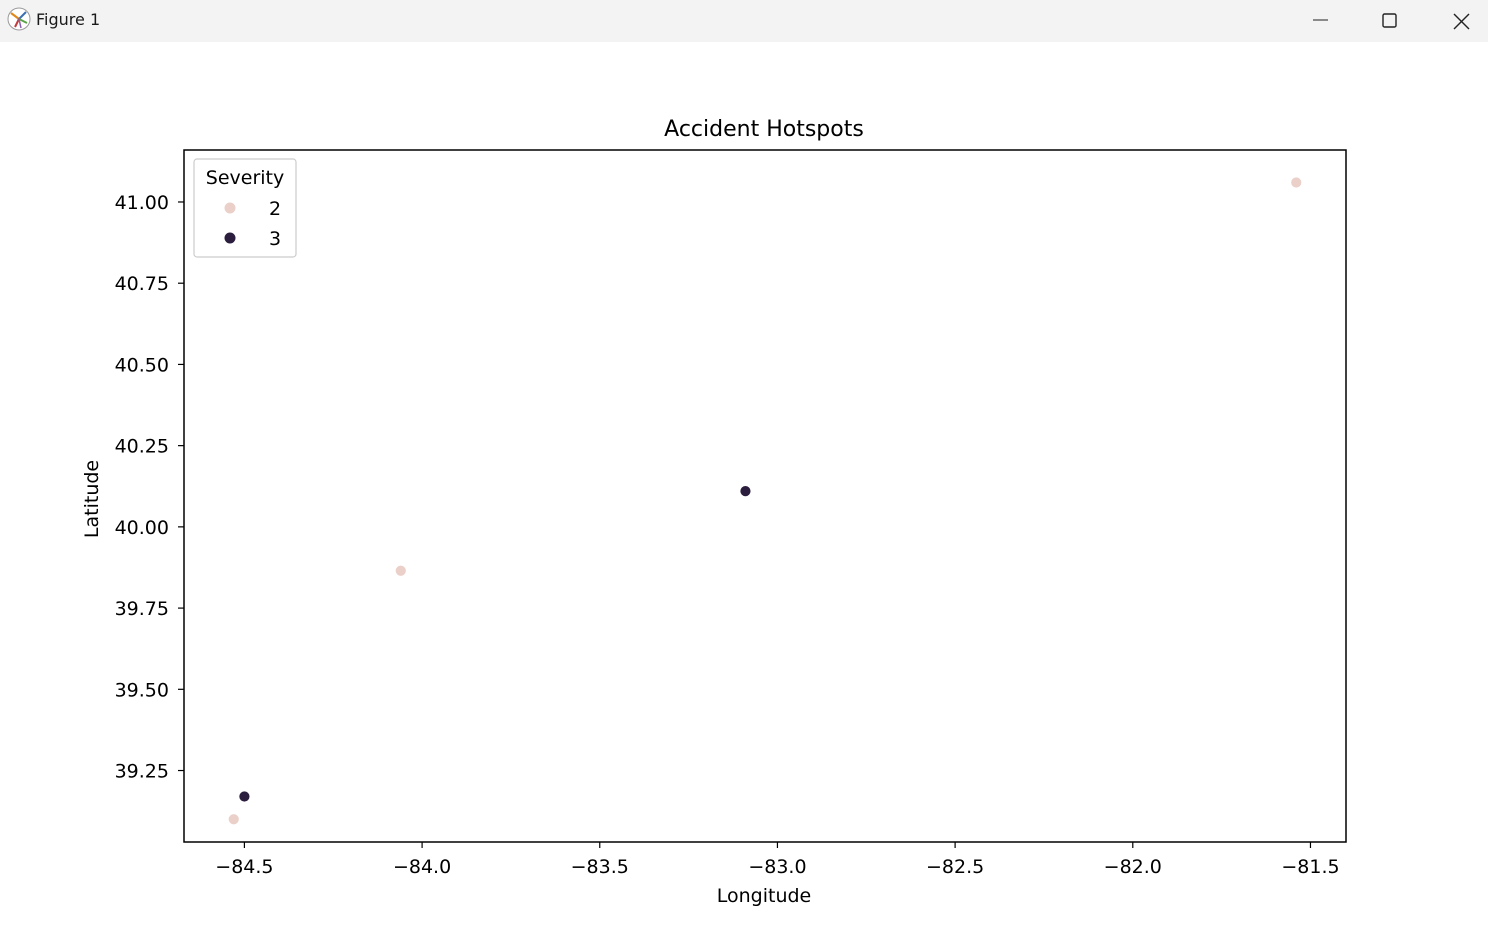 This screenshot has height=926, width=1488. Describe the element at coordinates (142, 690) in the screenshot. I see `y-tick-label: 39.50` at that location.